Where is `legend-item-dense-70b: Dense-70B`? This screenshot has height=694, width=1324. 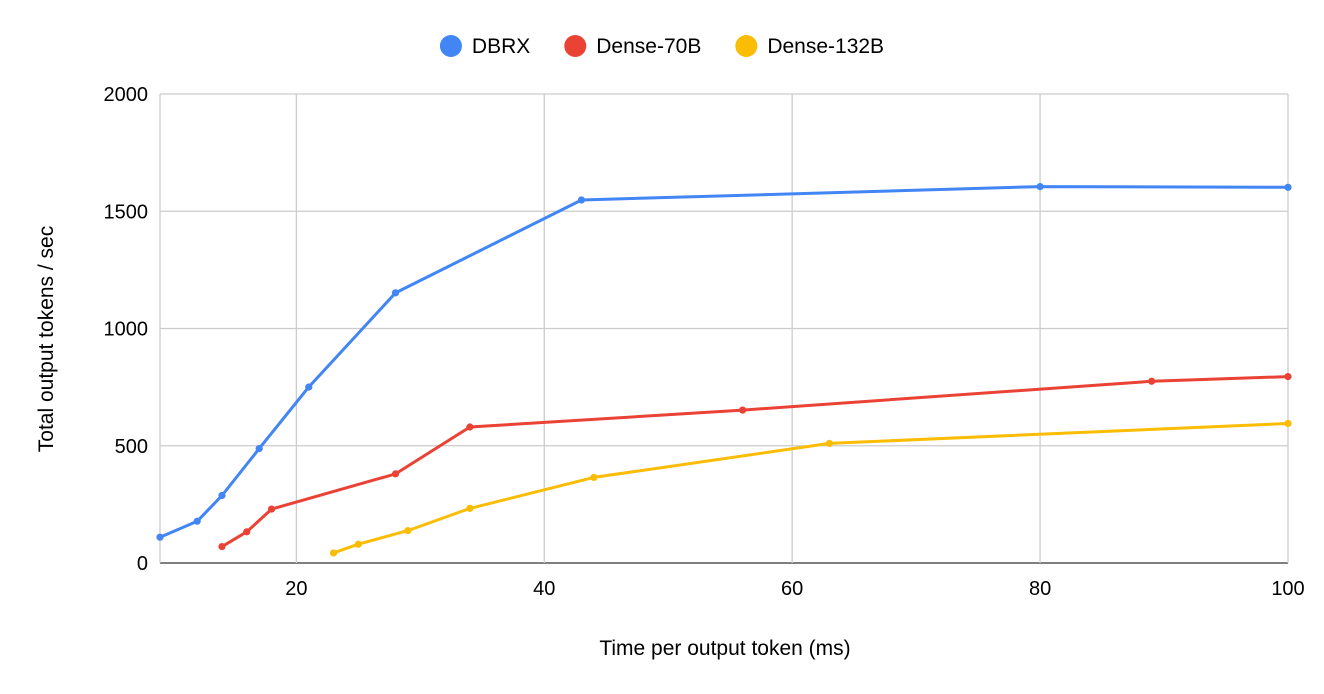
legend-item-dense-70b: Dense-70B is located at coordinates (632, 46).